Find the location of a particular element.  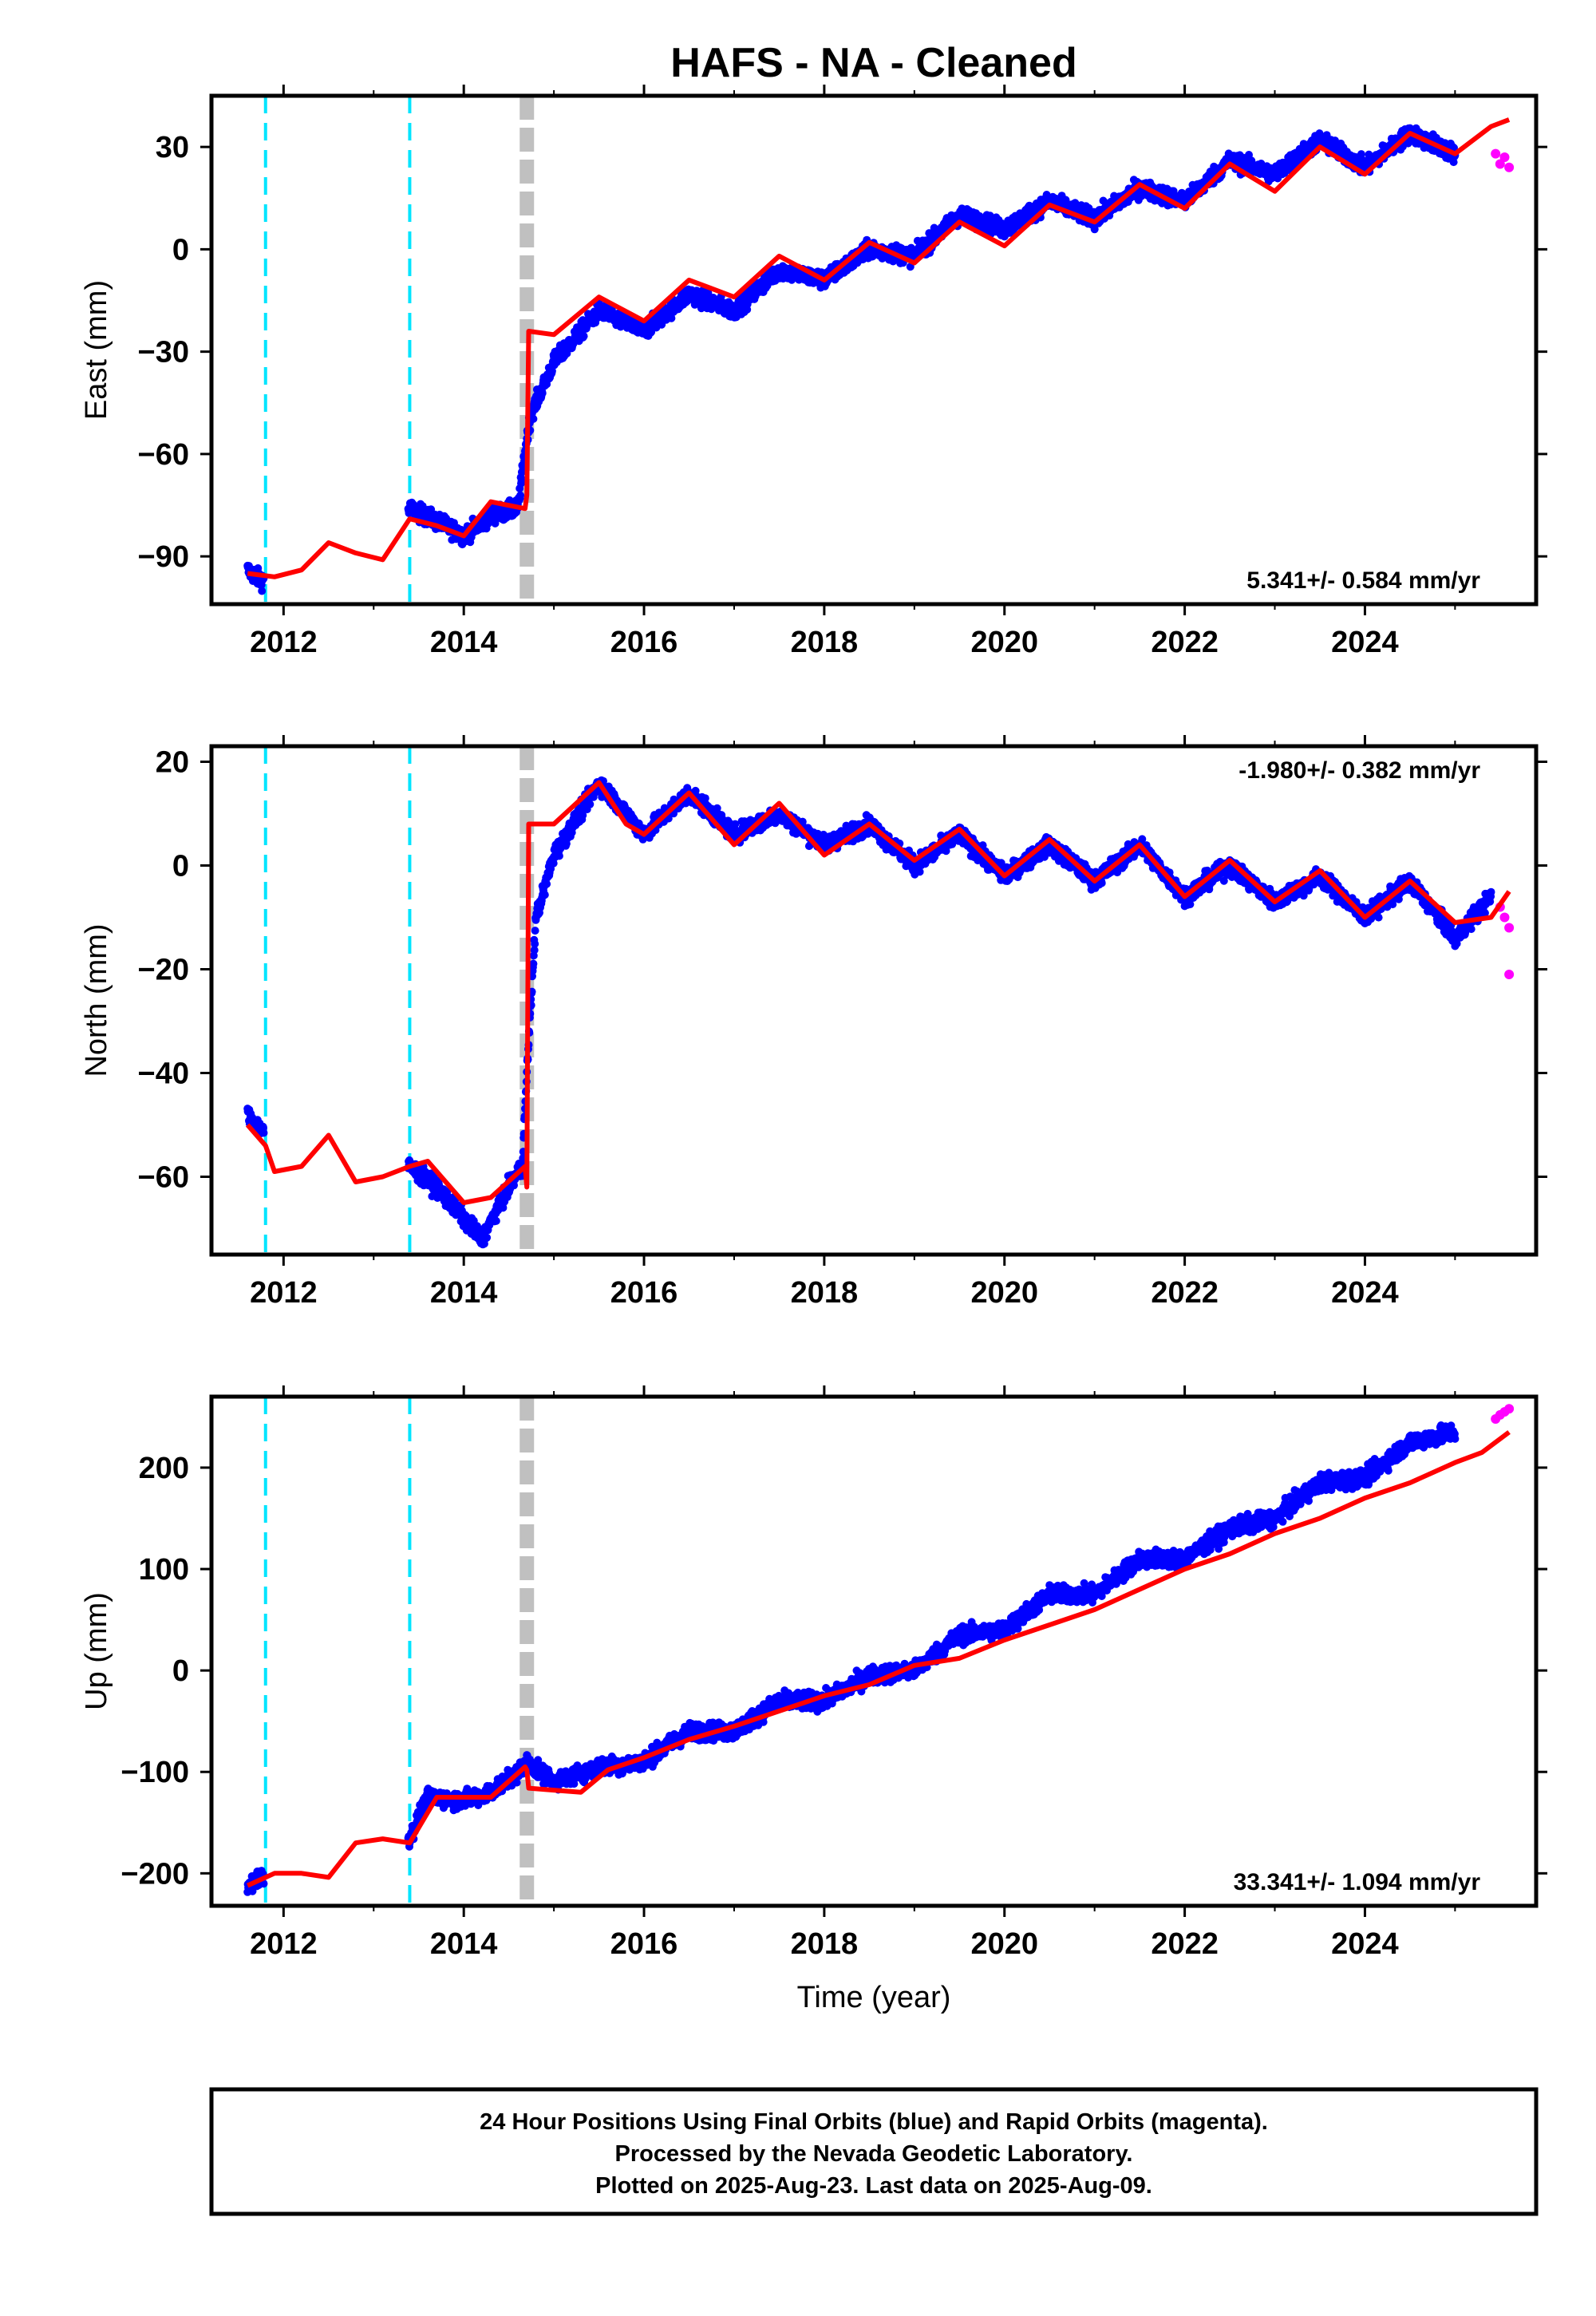

y-tick-label: −30 is located at coordinates (163, 353).